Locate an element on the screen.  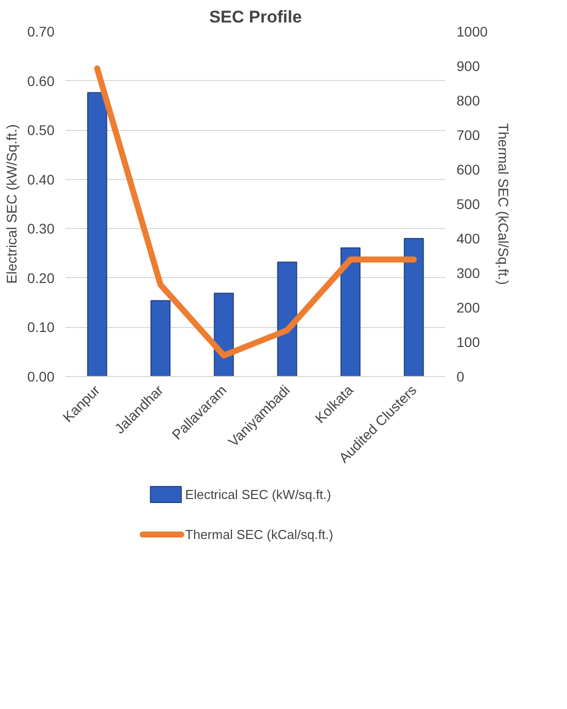
chart-title: SEC Profile is located at coordinates (255, 17).